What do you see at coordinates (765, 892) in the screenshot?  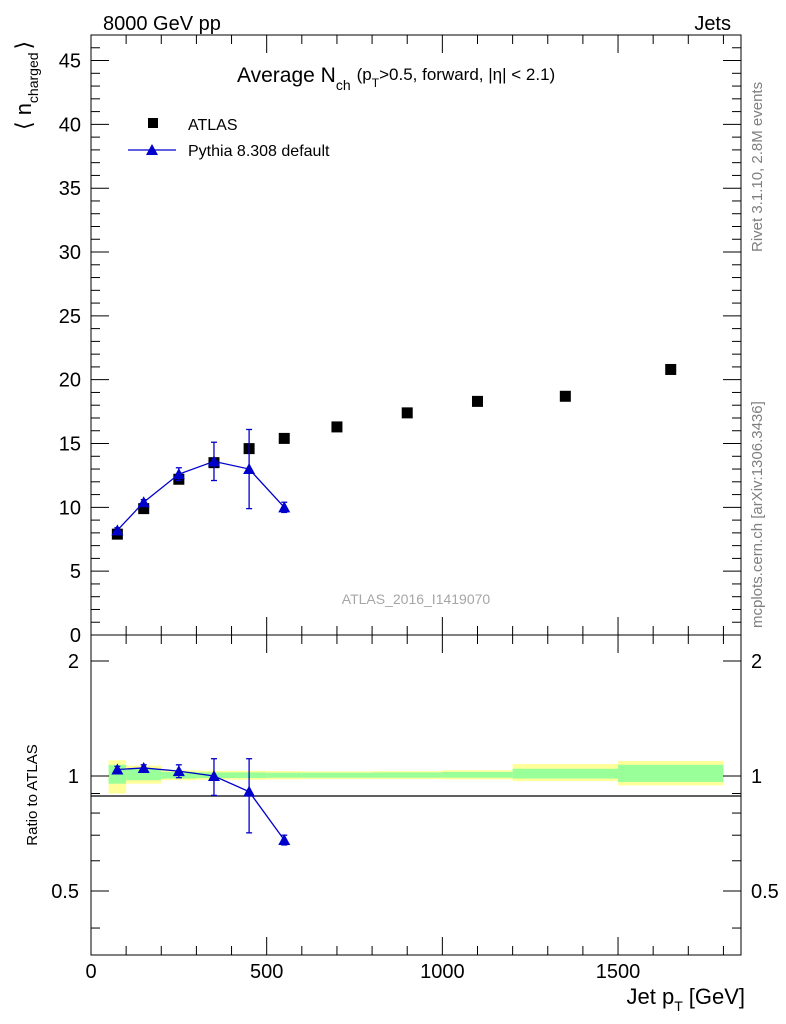 I see `ratio-y-tick-label-right: 0.5` at bounding box center [765, 892].